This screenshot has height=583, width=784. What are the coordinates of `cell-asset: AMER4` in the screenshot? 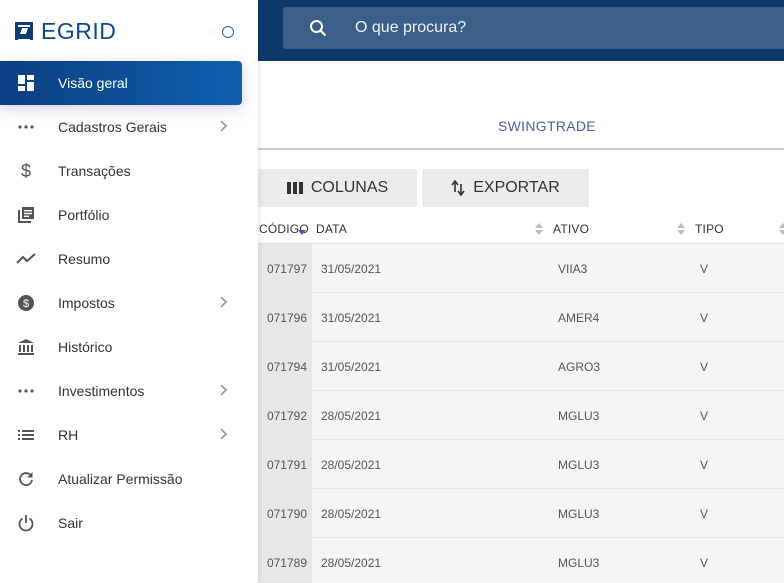 It's located at (579, 318).